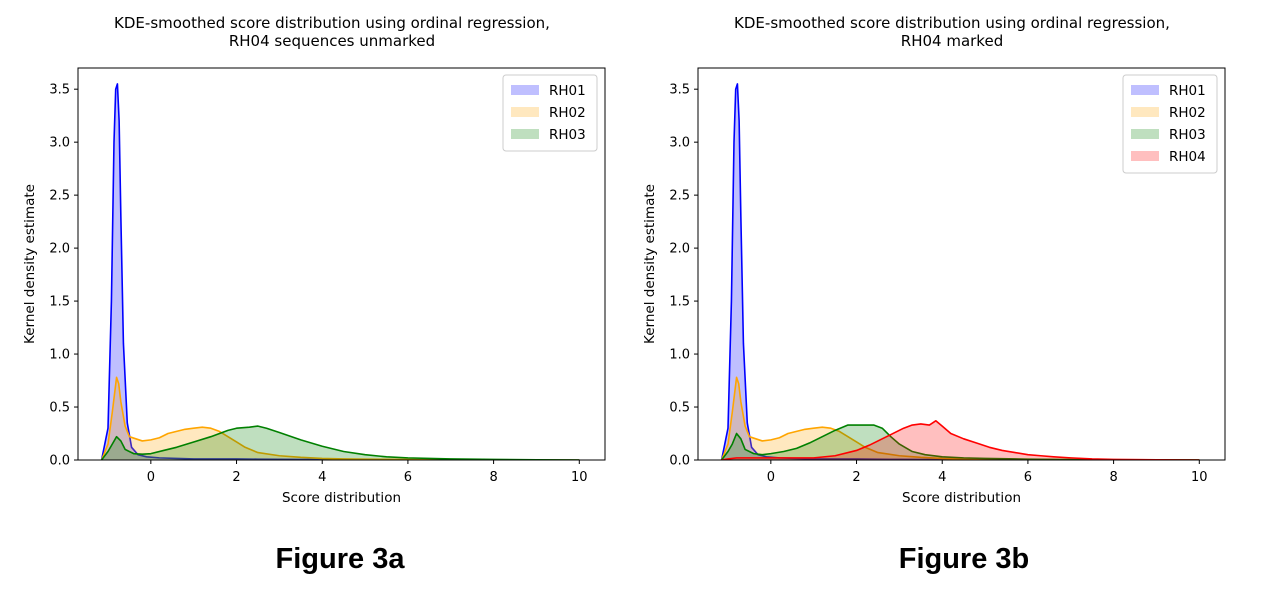 The height and width of the screenshot is (589, 1266). I want to click on legend-label-rh04: RH04, so click(1187, 157).